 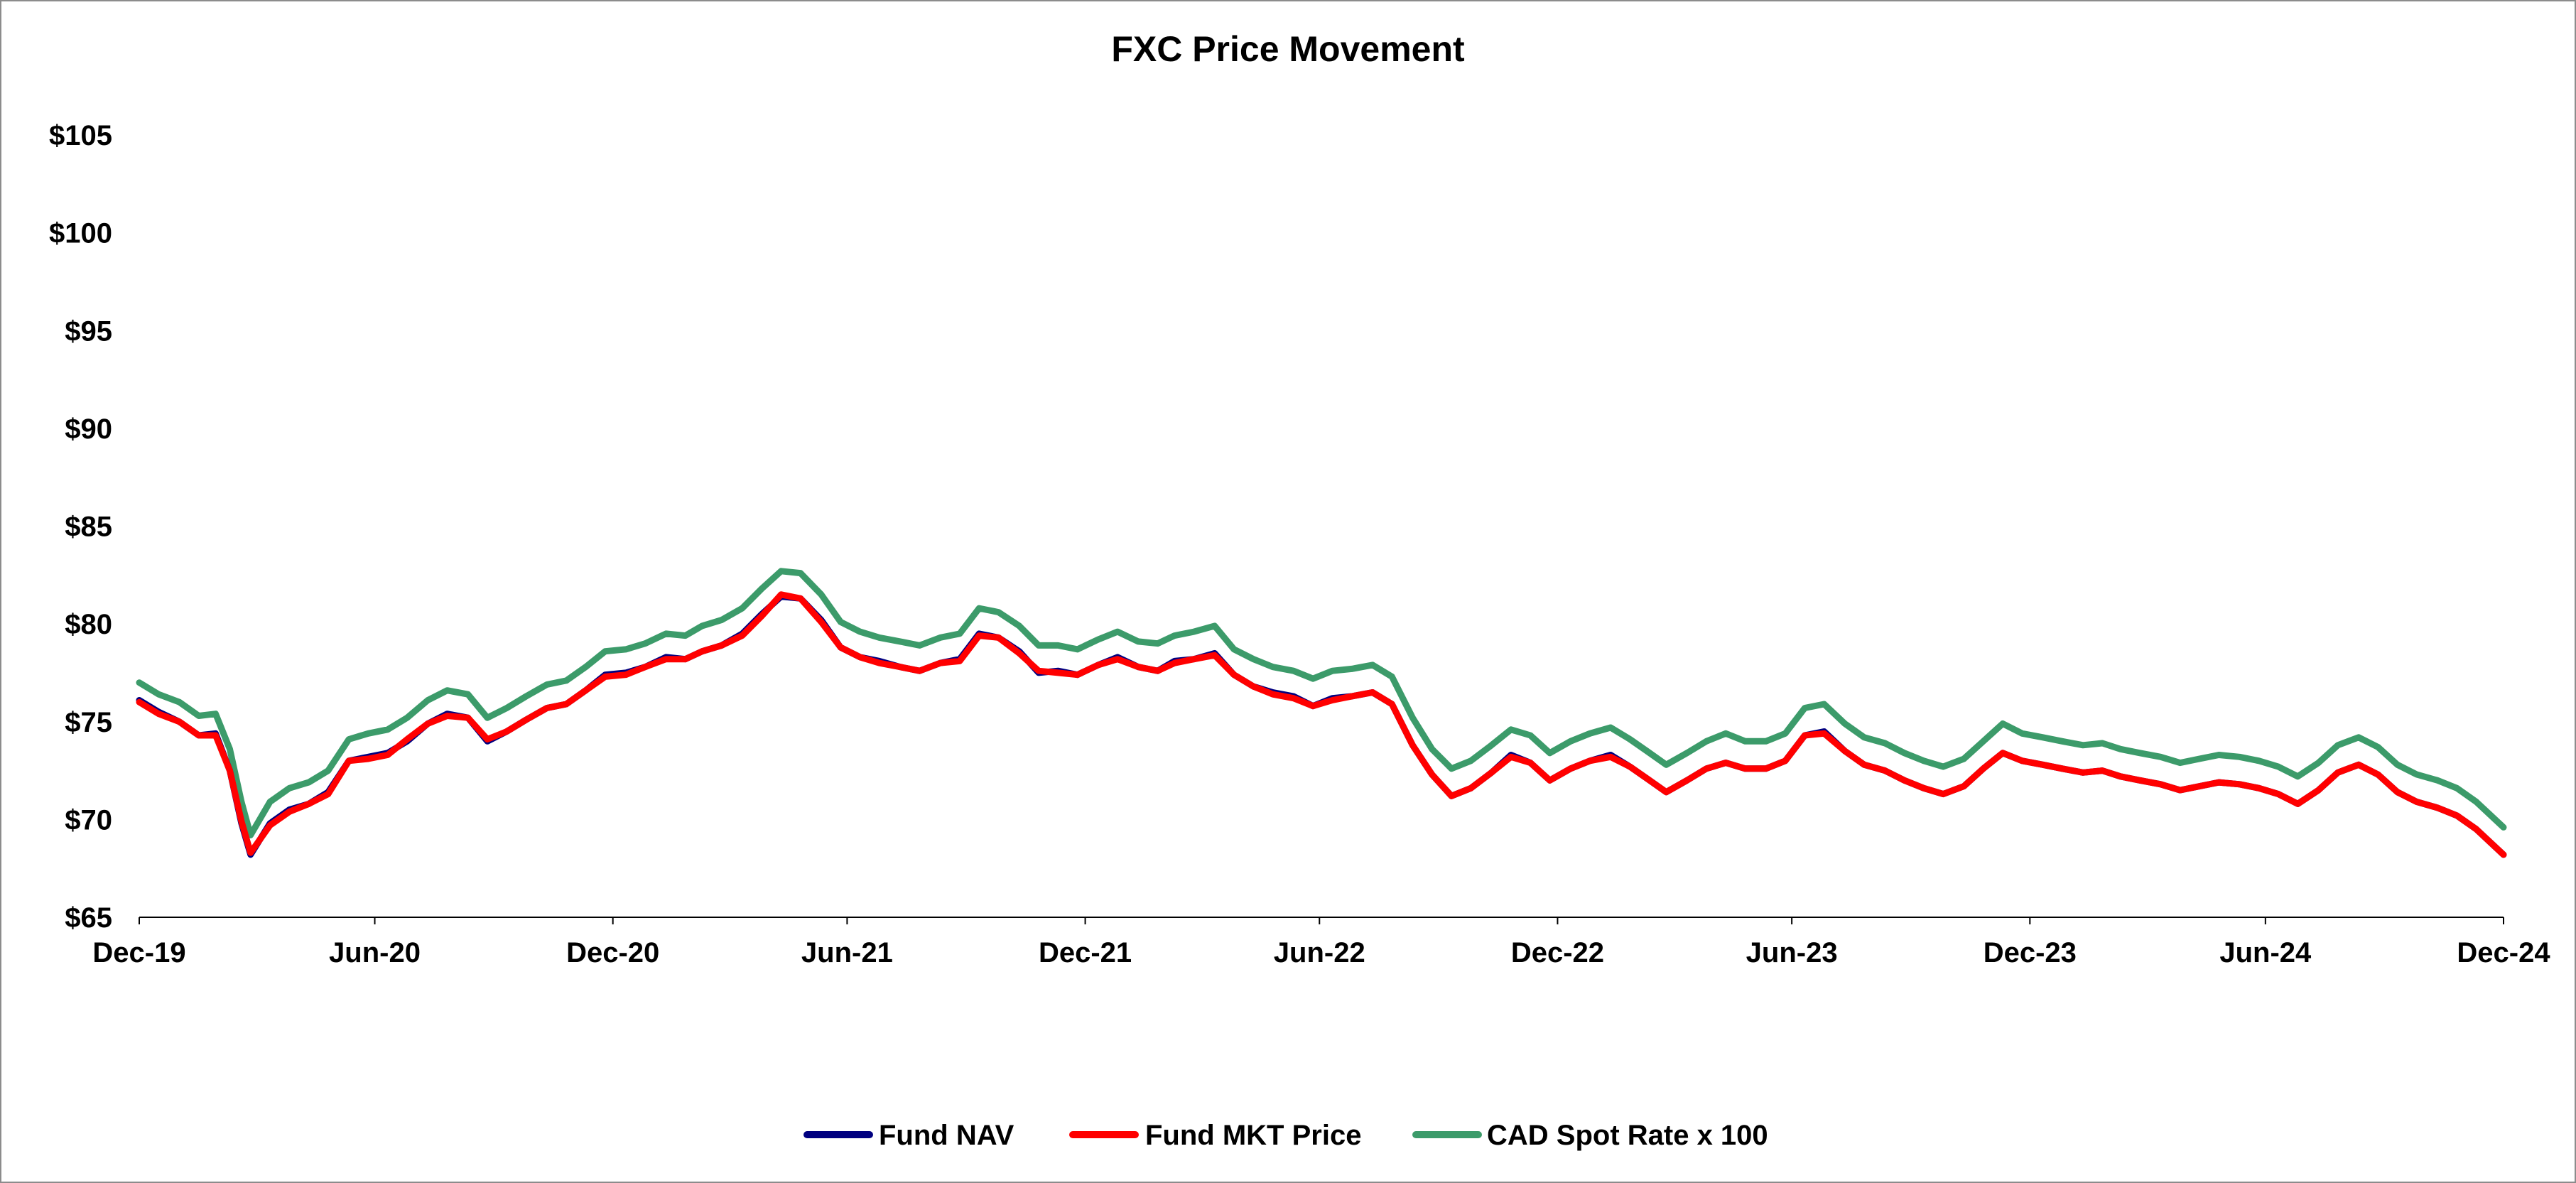 I want to click on y-tick-label: $90, so click(x=88, y=429).